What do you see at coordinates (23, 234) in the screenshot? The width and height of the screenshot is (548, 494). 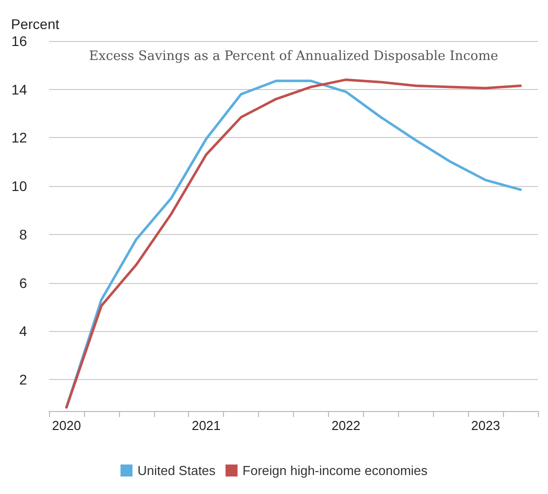 I see `y-tick-label: 8` at bounding box center [23, 234].